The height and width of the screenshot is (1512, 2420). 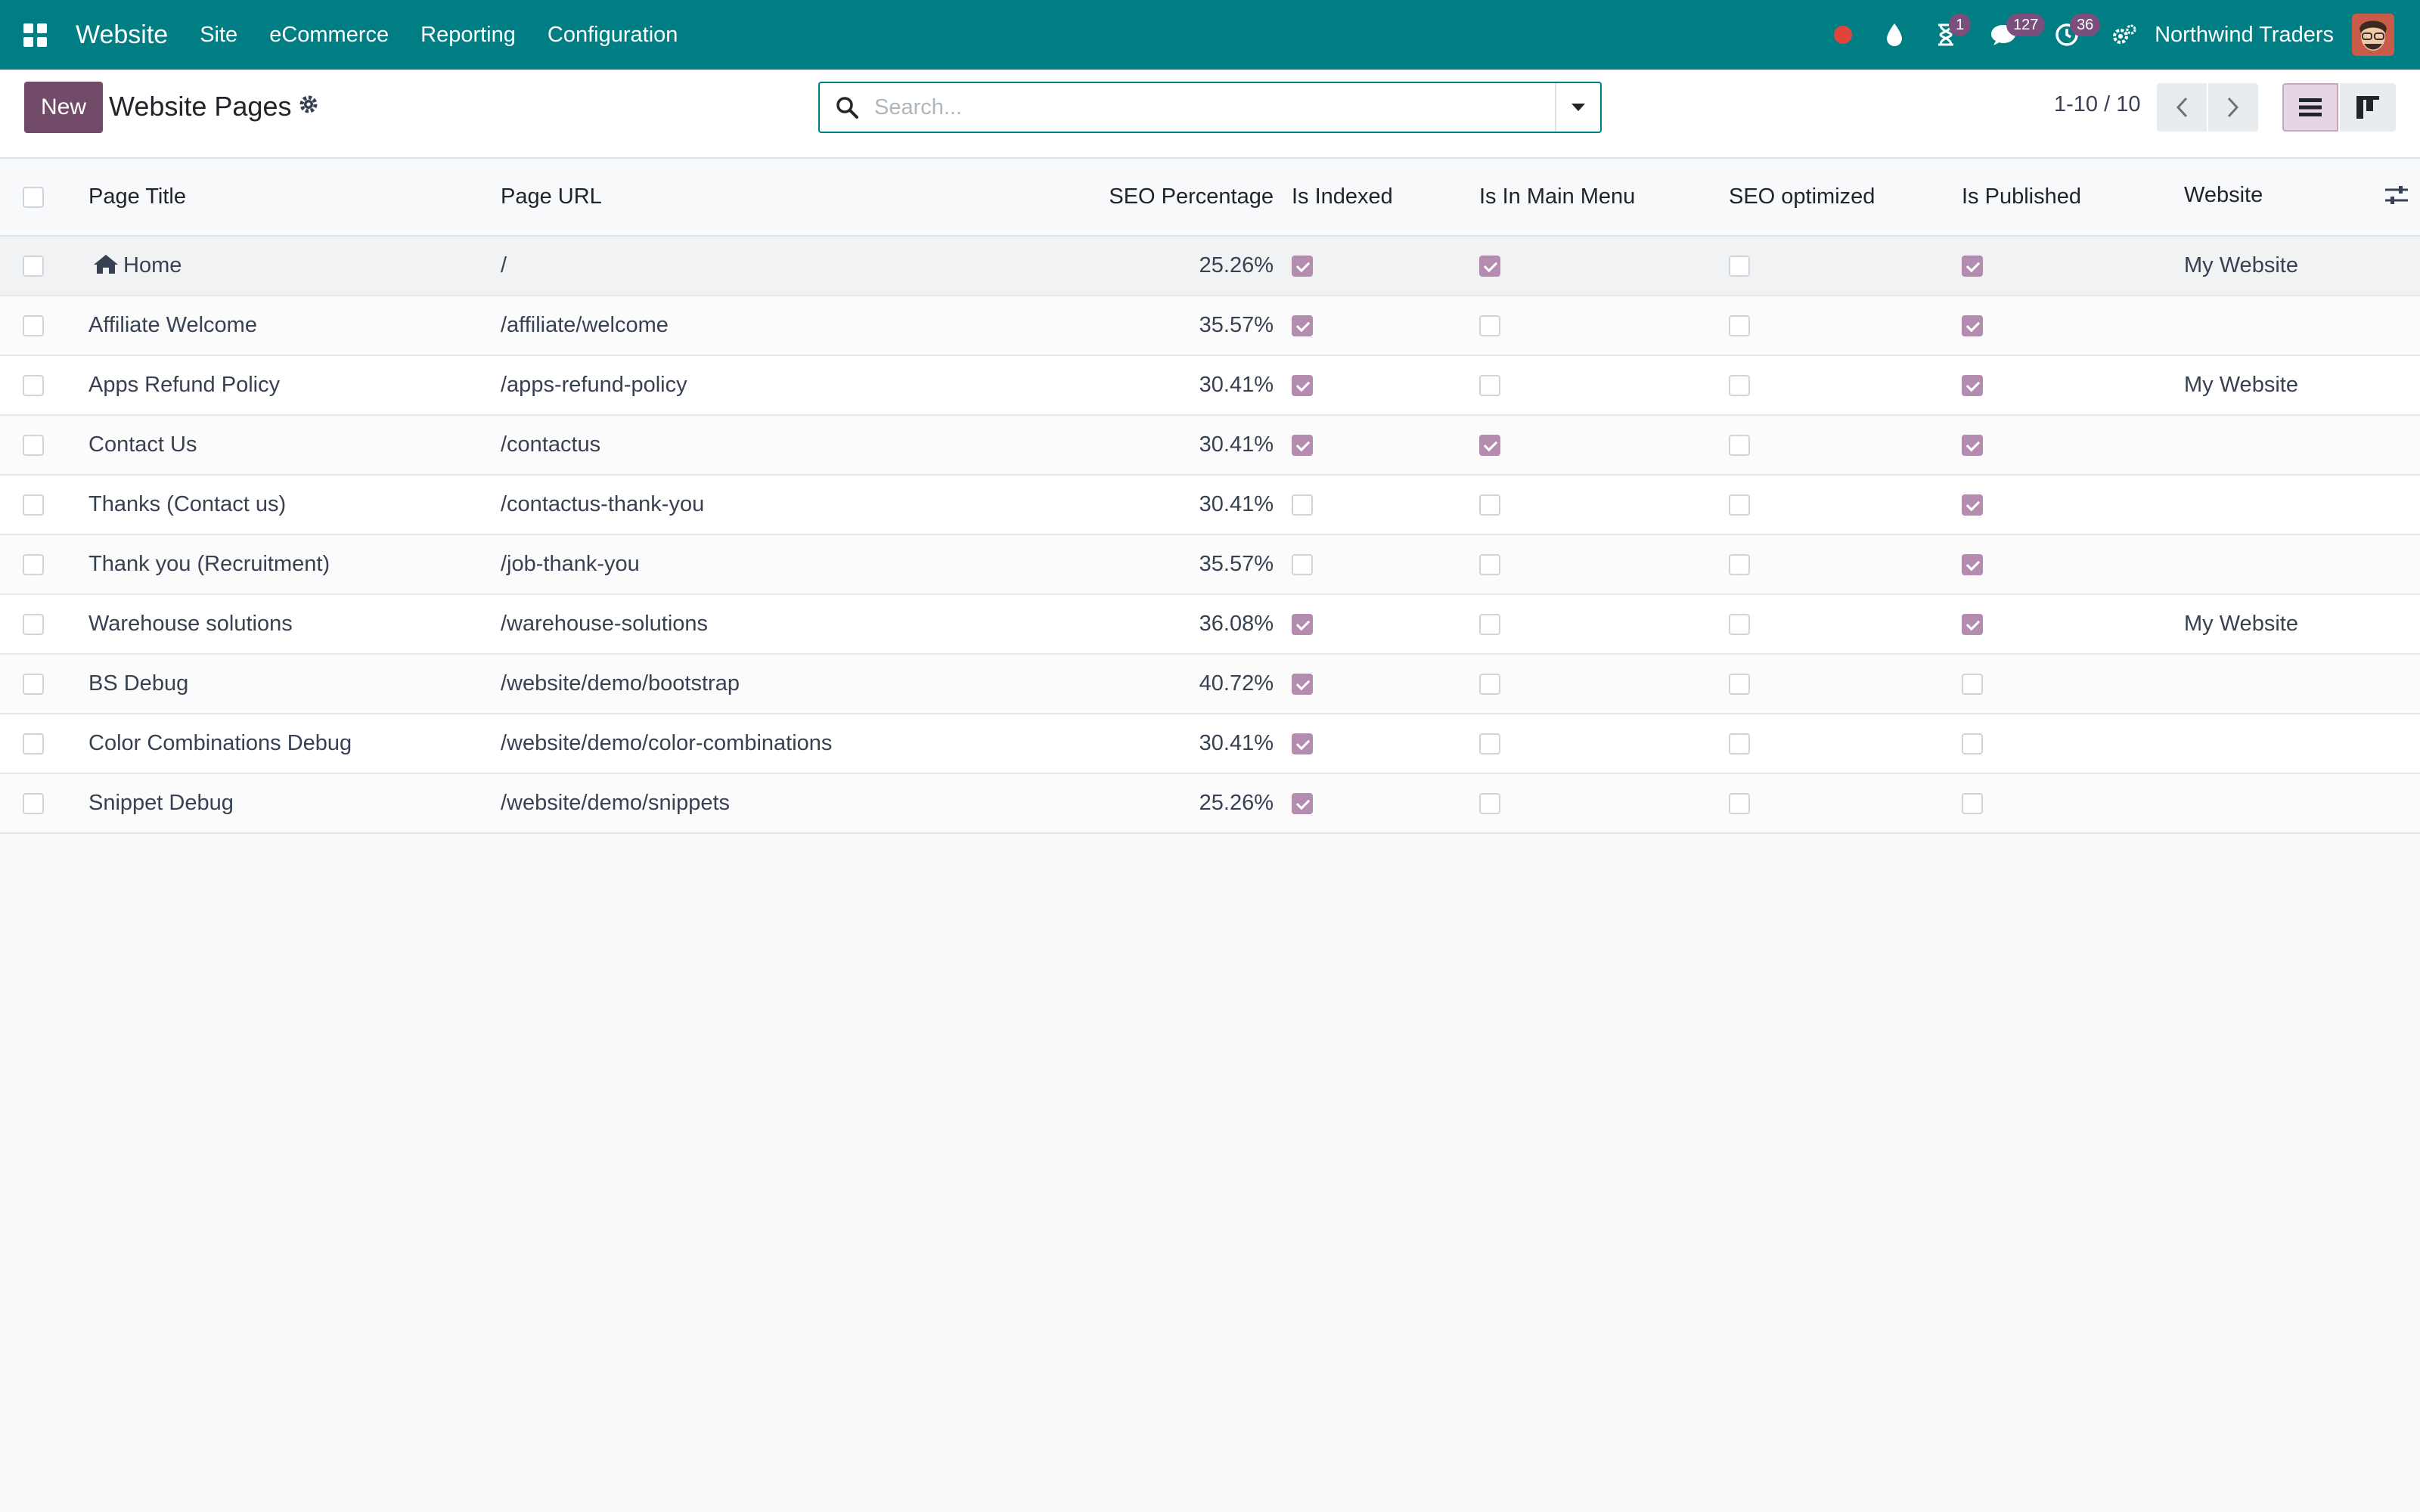 I want to click on pager-value: 1-10 / 10, so click(x=2097, y=104).